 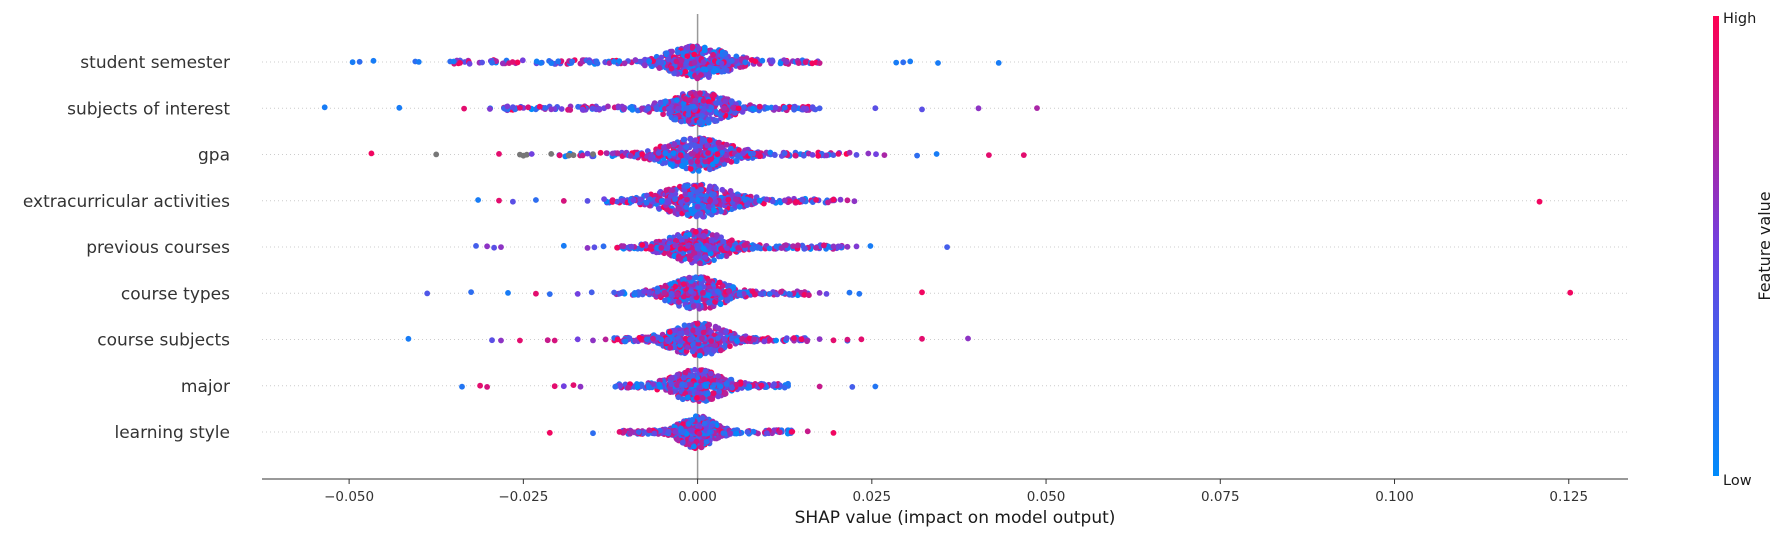 I want to click on colorbar-title: Feature value, so click(x=1764, y=245).